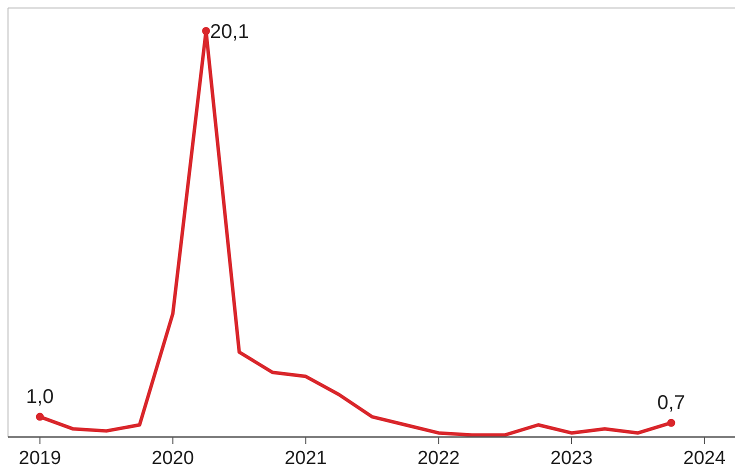 This screenshot has width=735, height=474. Describe the element at coordinates (40, 397) in the screenshot. I see `data-label: 1,0` at that location.